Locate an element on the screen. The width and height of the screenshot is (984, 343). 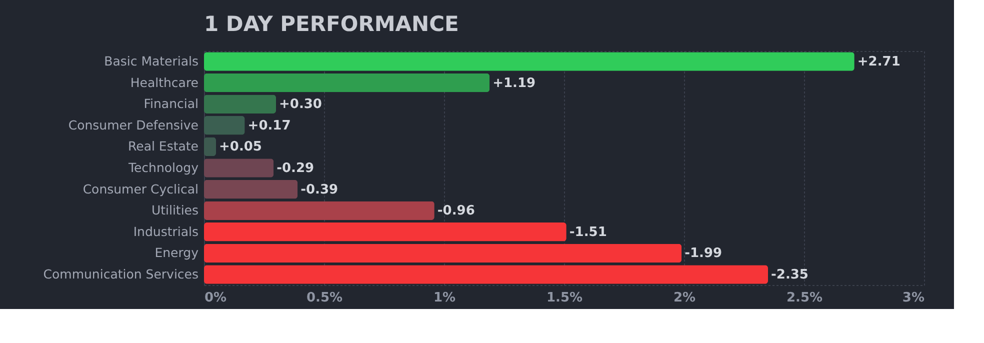
y-tick-label: Utilities is located at coordinates (174, 210).